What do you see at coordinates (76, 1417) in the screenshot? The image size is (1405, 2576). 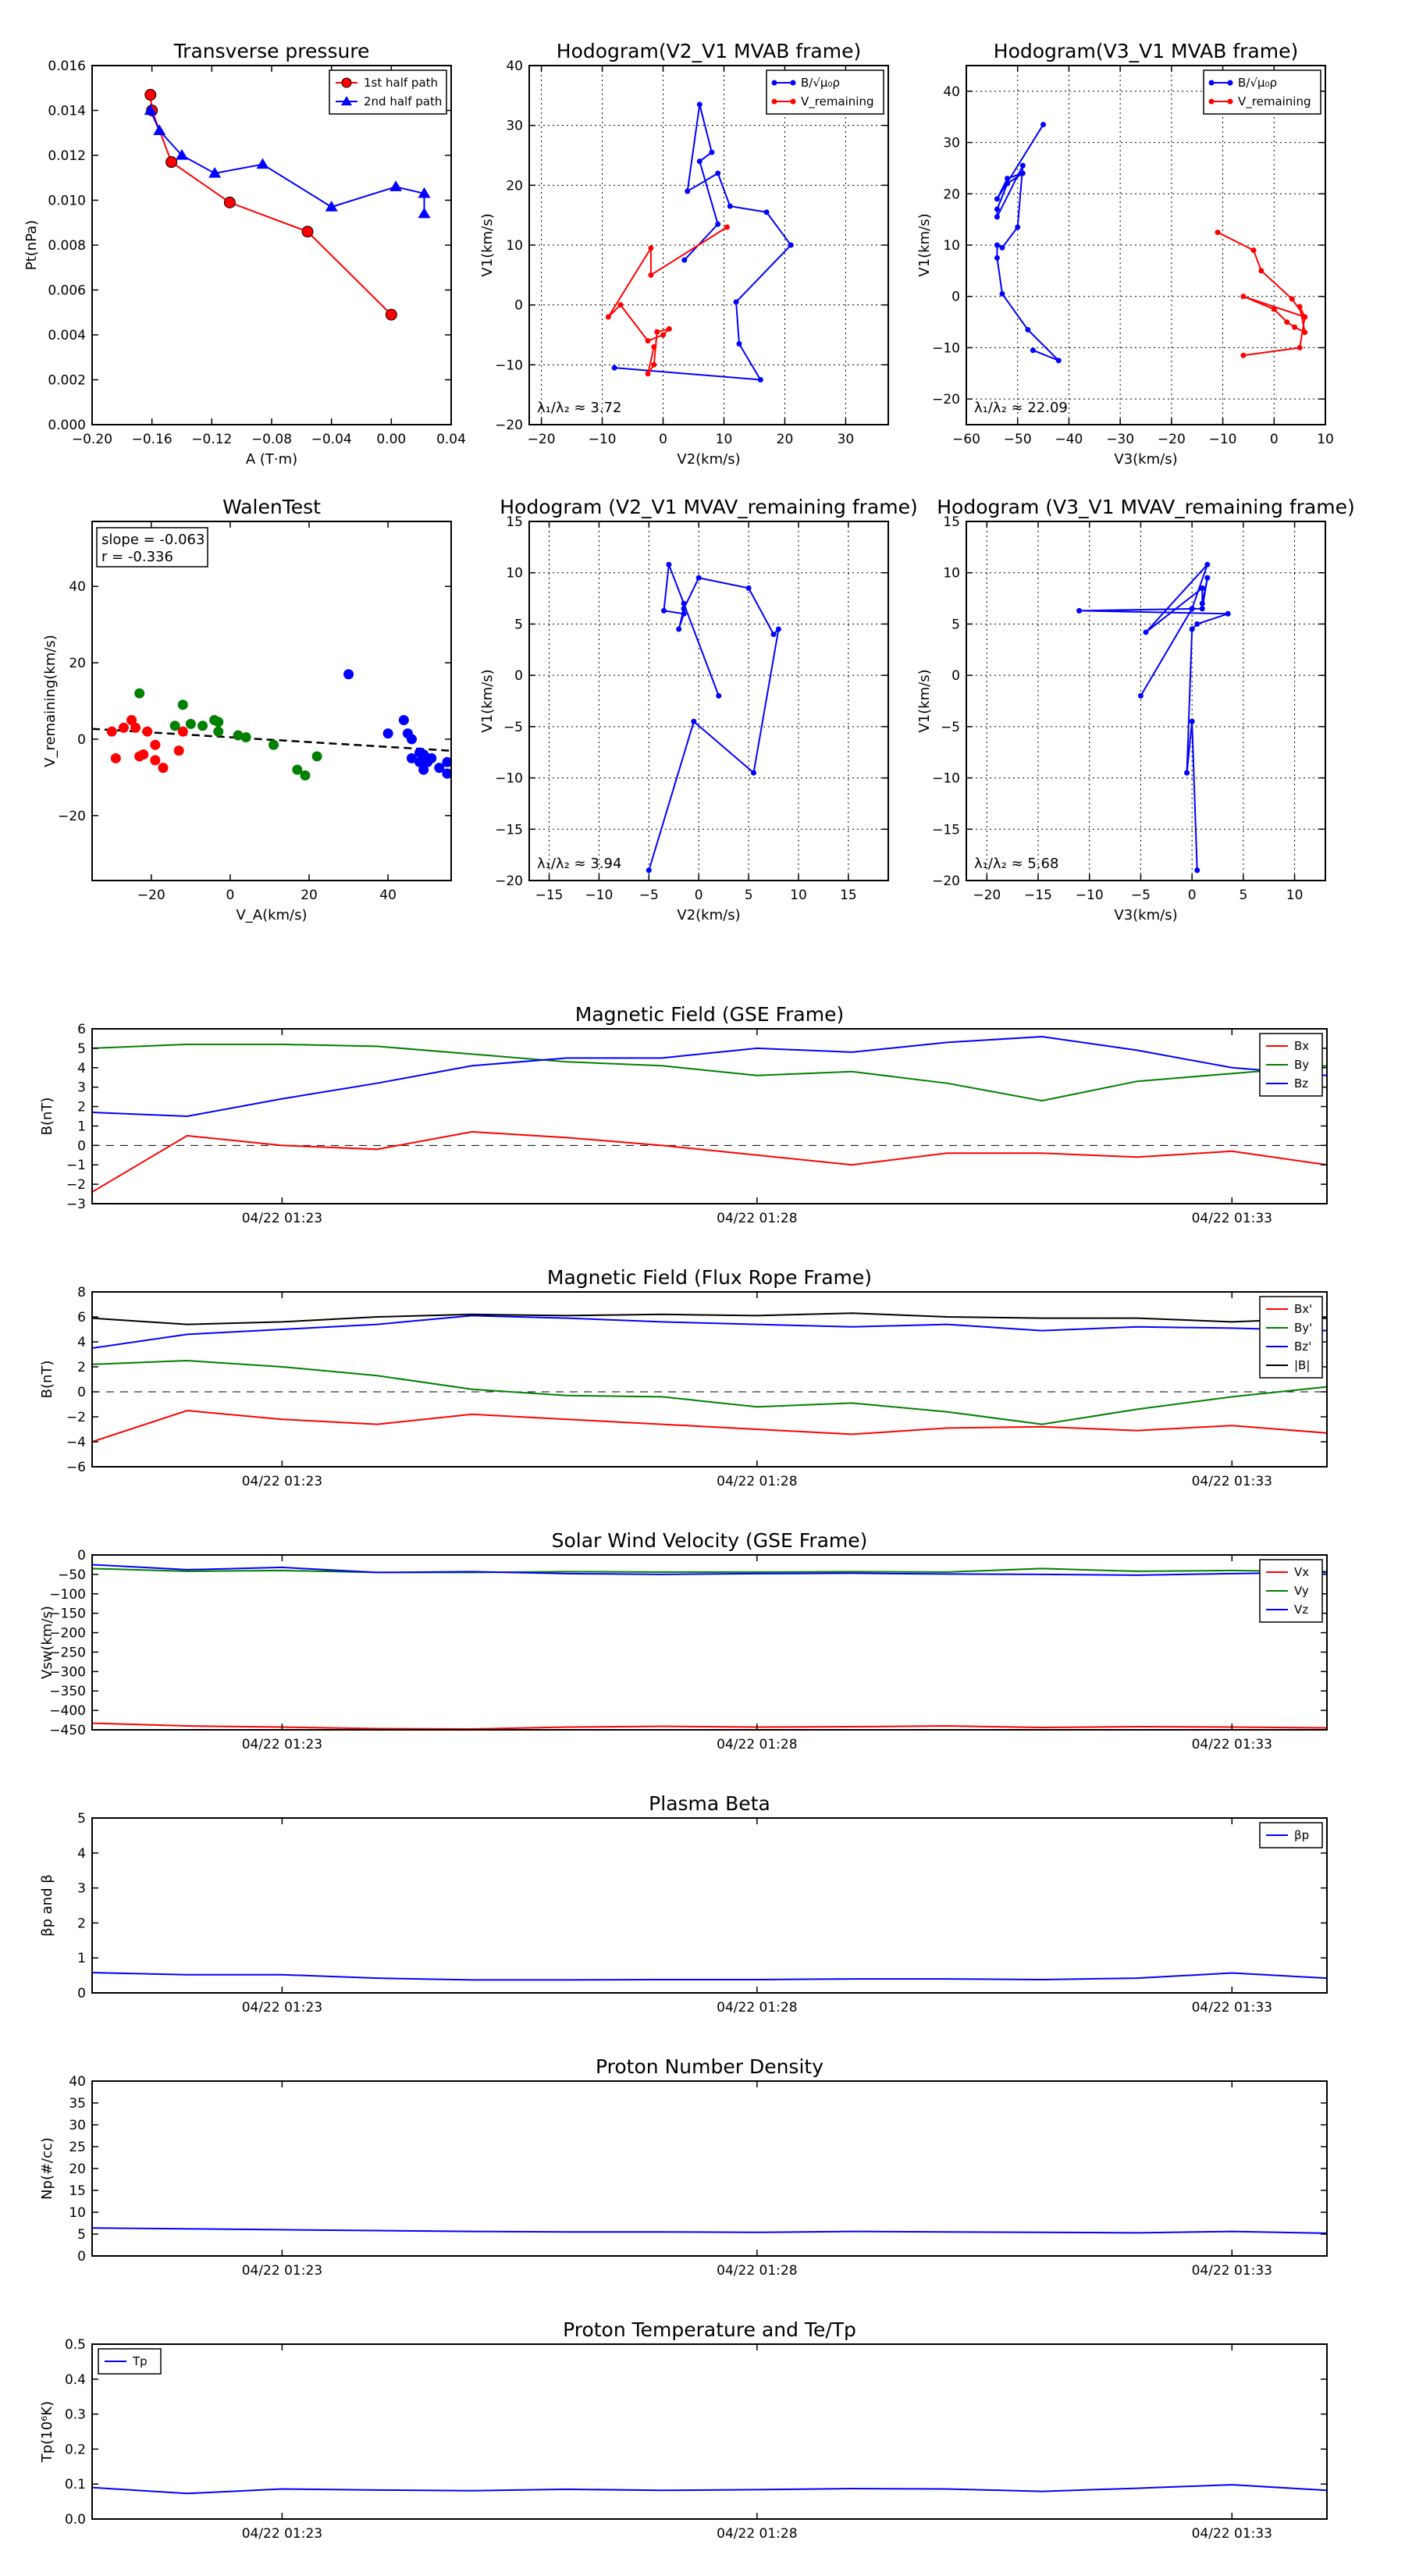 I see `y-tick-label: −2` at bounding box center [76, 1417].